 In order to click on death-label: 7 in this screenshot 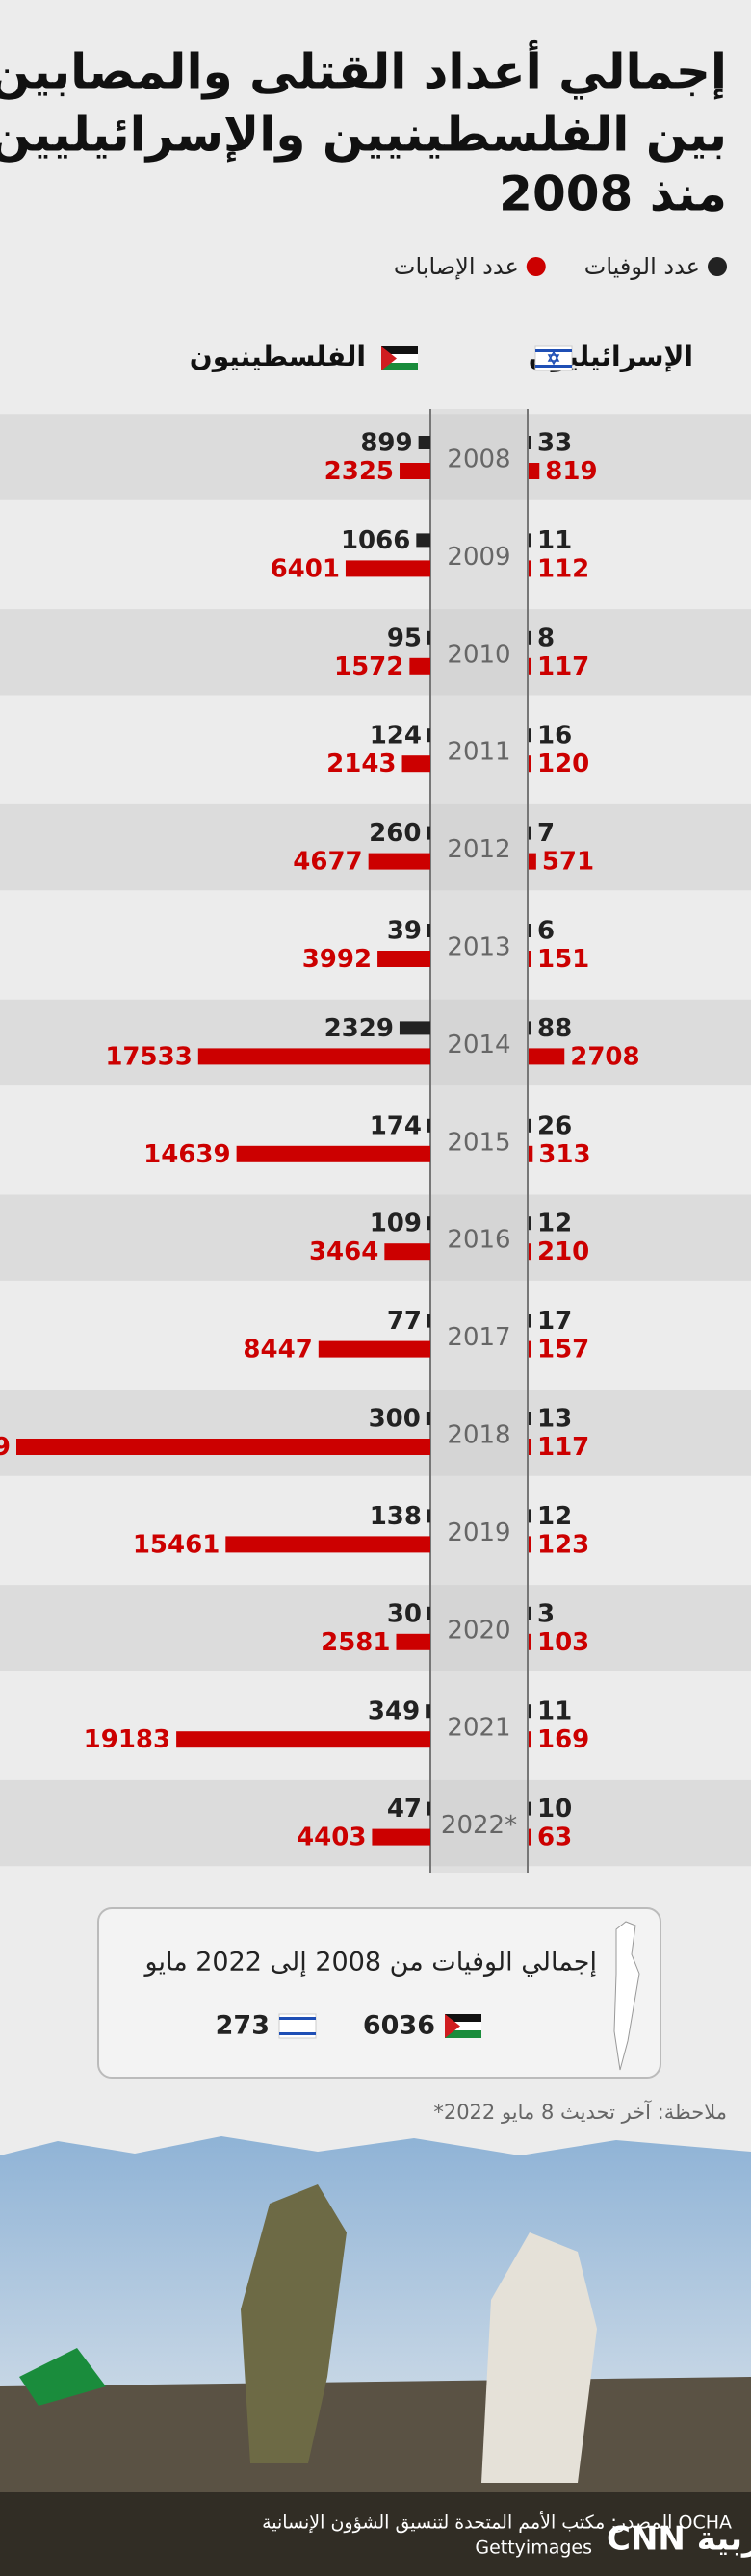, I will do `click(546, 833)`.